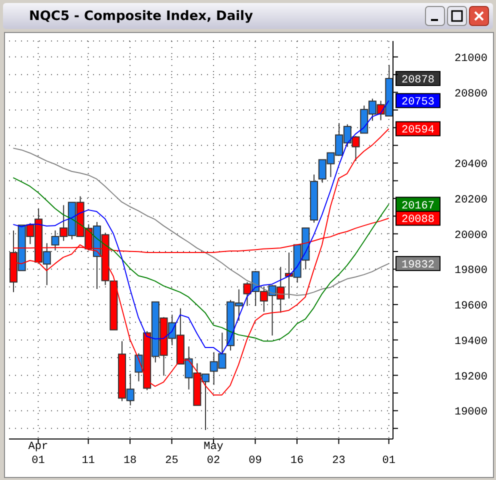 The width and height of the screenshot is (496, 480). I want to click on y-tick-label: 20000, so click(471, 236).